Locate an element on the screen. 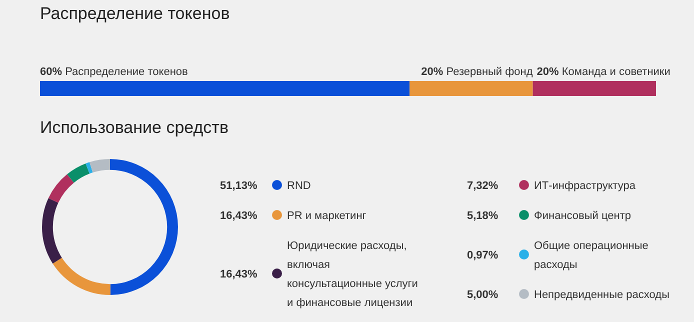  legend-label: Юридические расходы, включая консультационные услуги и финансовые лицензии is located at coordinates (352, 274).